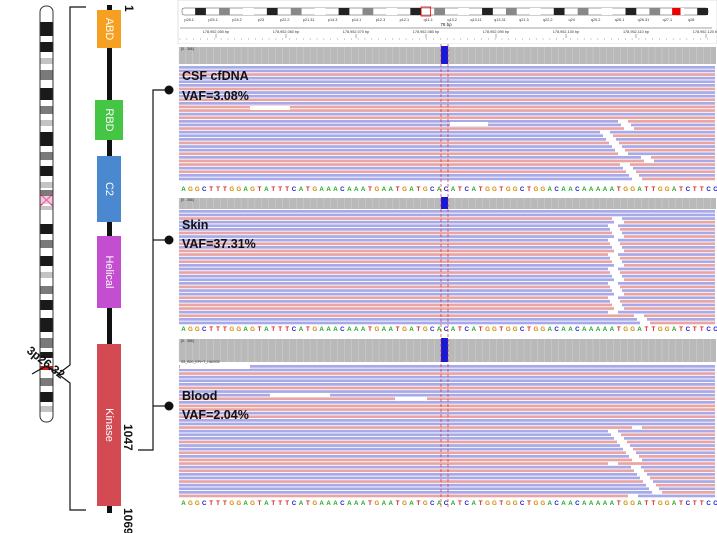 This screenshot has width=717, height=533. Describe the element at coordinates (195, 225) in the screenshot. I see `sample-label: Skin` at that location.